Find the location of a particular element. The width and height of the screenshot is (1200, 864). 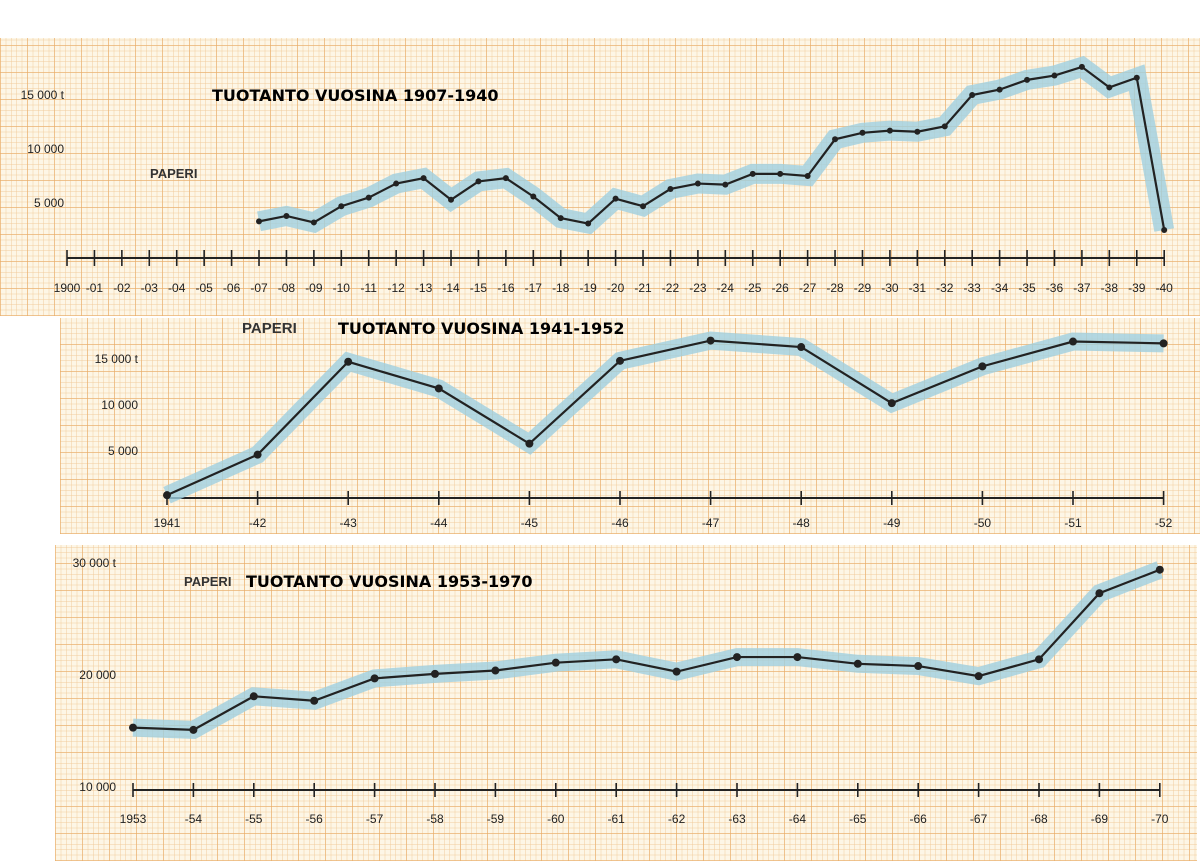

x-tick-label: -60 is located at coordinates (556, 819).